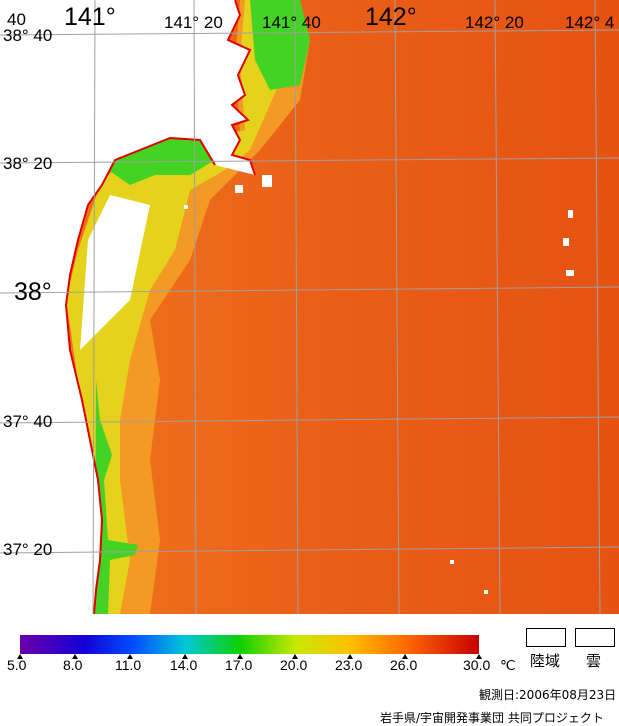 This screenshot has width=619, height=726. What do you see at coordinates (17, 665) in the screenshot?
I see `colorbar-tick-label: 5.0` at bounding box center [17, 665].